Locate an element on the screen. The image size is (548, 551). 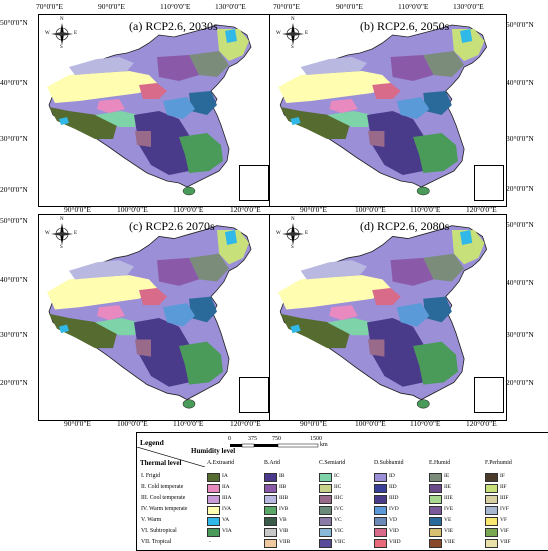
scale-tick: 750 is located at coordinates (276, 439).